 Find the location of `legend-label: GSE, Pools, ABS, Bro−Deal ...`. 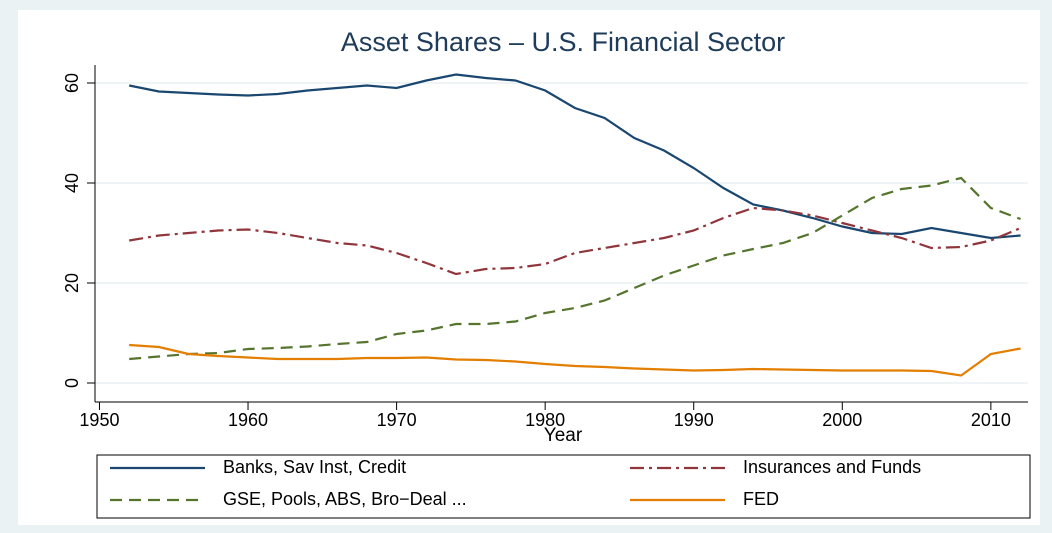

legend-label: GSE, Pools, ABS, Bro−Deal ... is located at coordinates (345, 499).